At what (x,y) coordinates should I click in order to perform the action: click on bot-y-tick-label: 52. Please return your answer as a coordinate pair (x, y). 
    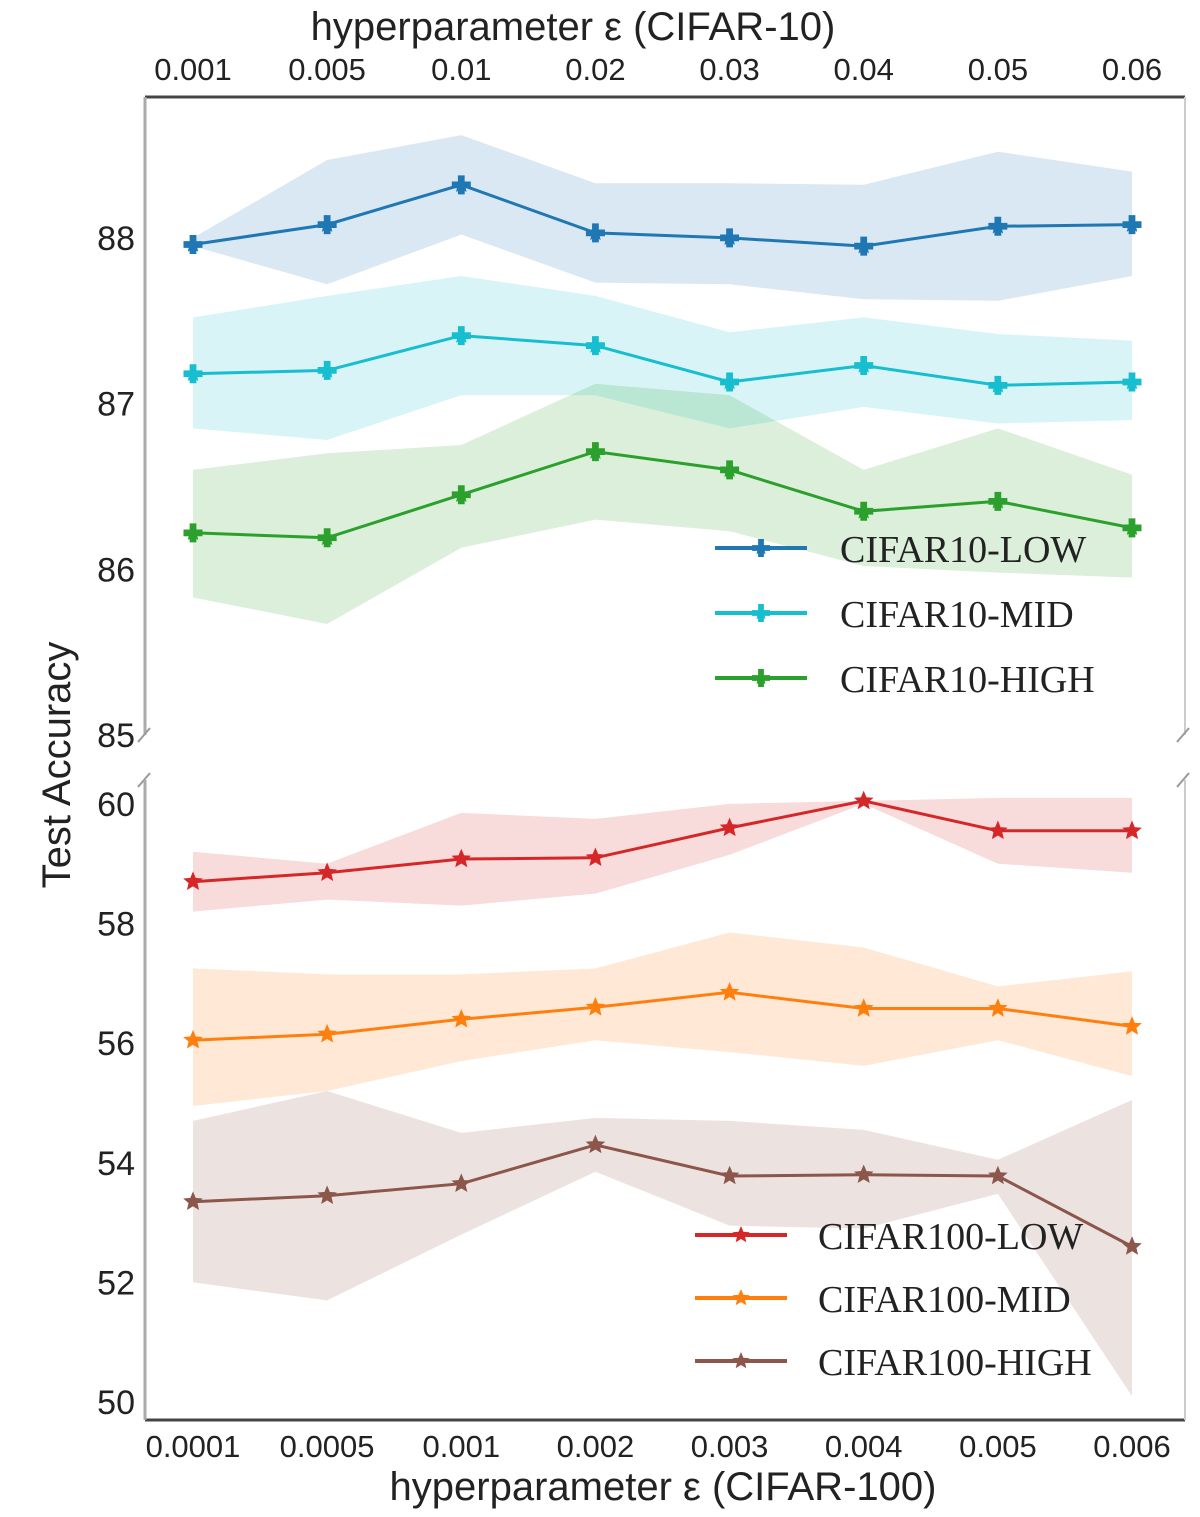
    Looking at the image, I should click on (116, 1283).